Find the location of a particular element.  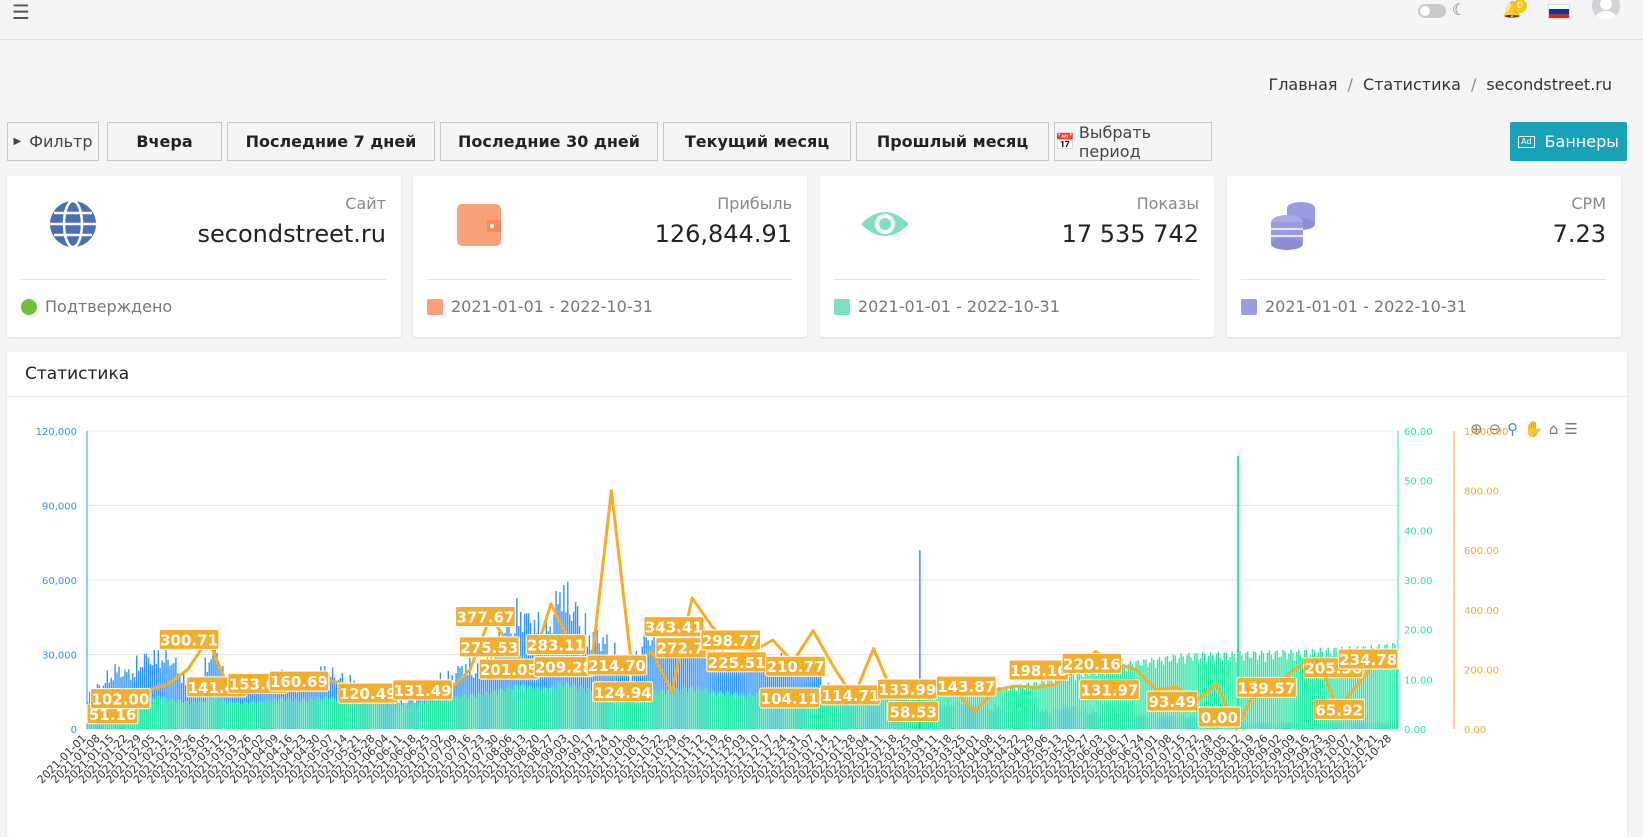

dark-mode-toggle is located at coordinates (1432, 11).